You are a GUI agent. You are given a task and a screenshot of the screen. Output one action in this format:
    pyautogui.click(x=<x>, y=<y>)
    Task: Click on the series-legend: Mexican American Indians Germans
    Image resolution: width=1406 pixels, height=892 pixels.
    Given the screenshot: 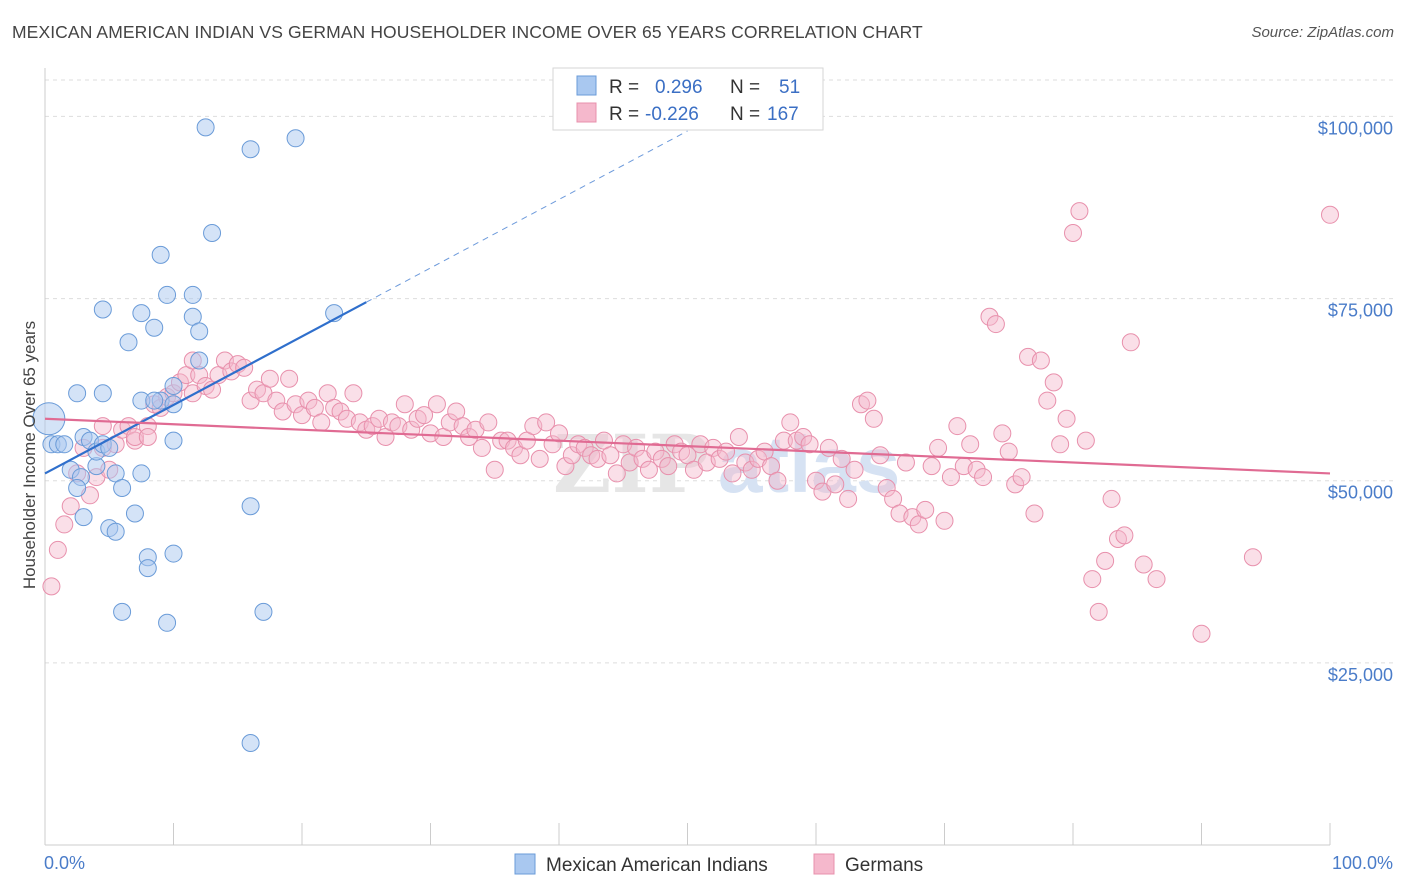 What is the action you would take?
    pyautogui.click(x=718, y=864)
    